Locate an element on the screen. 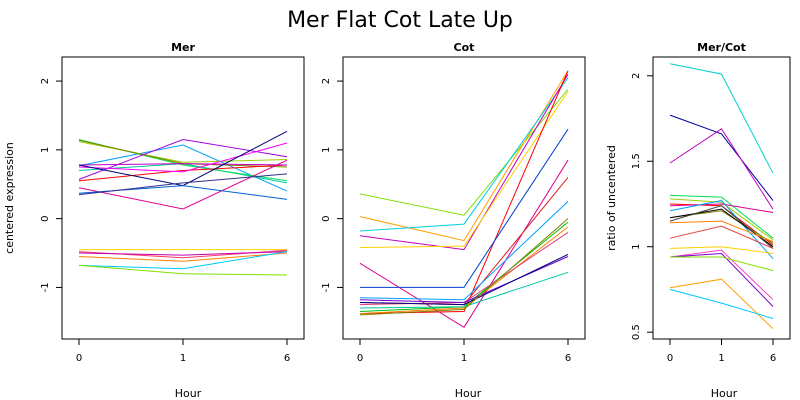 This screenshot has width=800, height=400. chart-title: Mer Flat Cot Late Up is located at coordinates (400, 20).